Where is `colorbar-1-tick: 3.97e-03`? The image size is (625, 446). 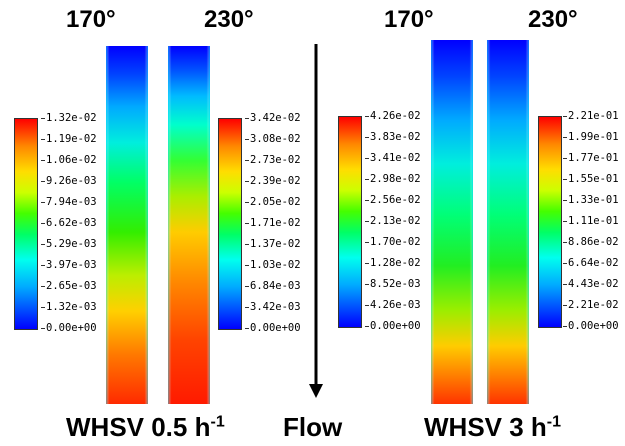
colorbar-1-tick: 3.97e-03 is located at coordinates (69, 265).